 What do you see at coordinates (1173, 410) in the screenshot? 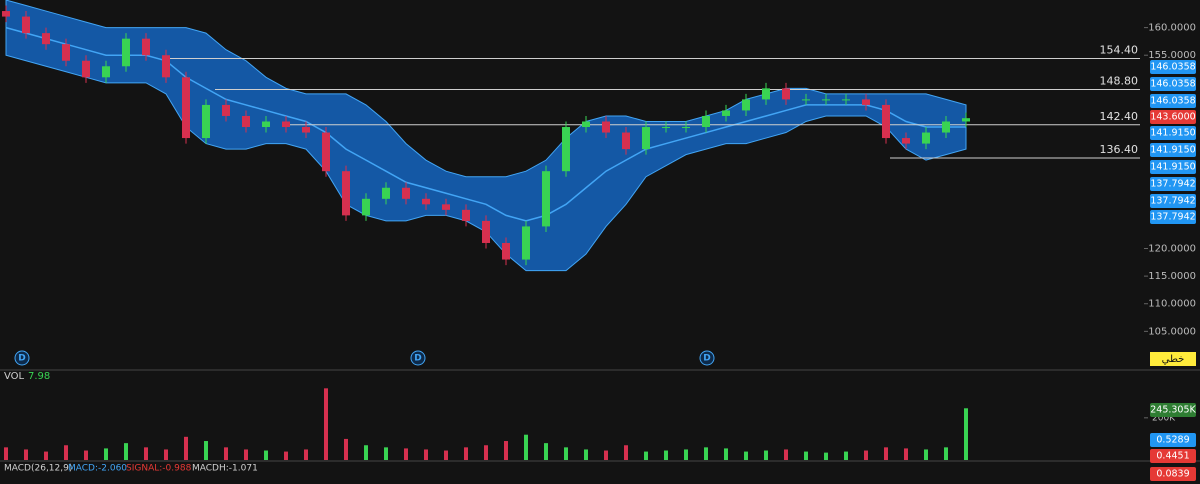
I see `volume-badge: 245.305K` at bounding box center [1173, 410].